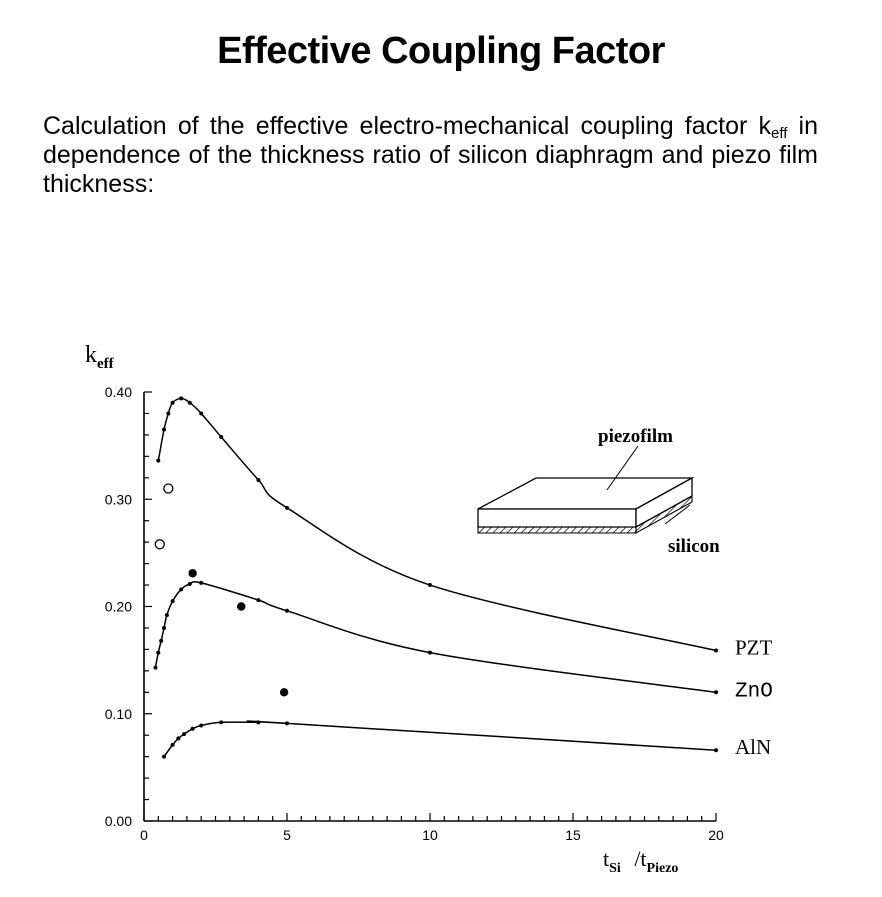 The image size is (882, 897). Describe the element at coordinates (754, 691) in the screenshot. I see `series-label-zno: ZnO` at that location.